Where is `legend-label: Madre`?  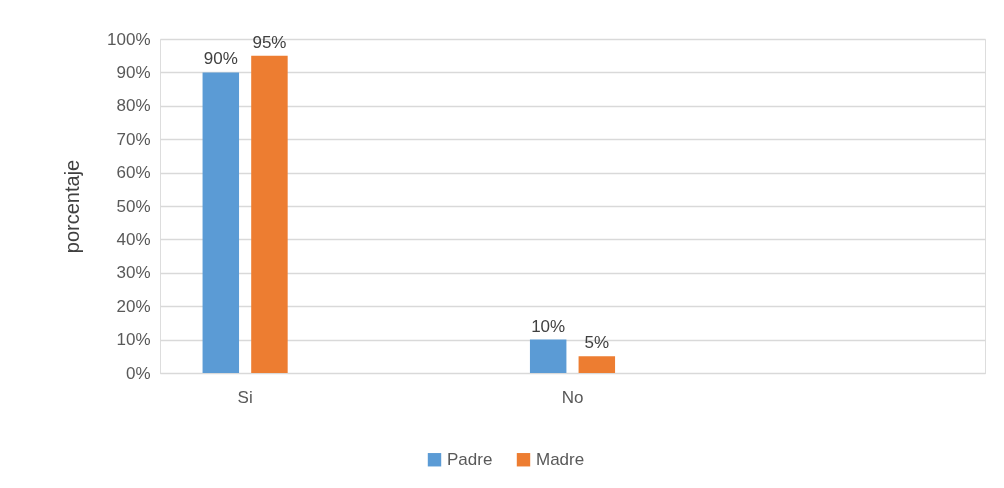 legend-label: Madre is located at coordinates (560, 459).